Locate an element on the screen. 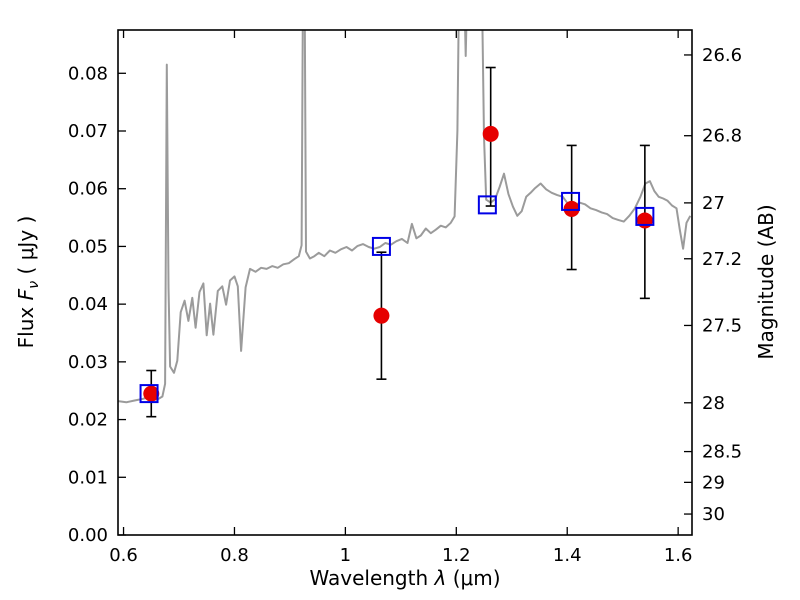 The width and height of the screenshot is (800, 600). y-axis-label-right: Magnitude (AB) is located at coordinates (766, 281).